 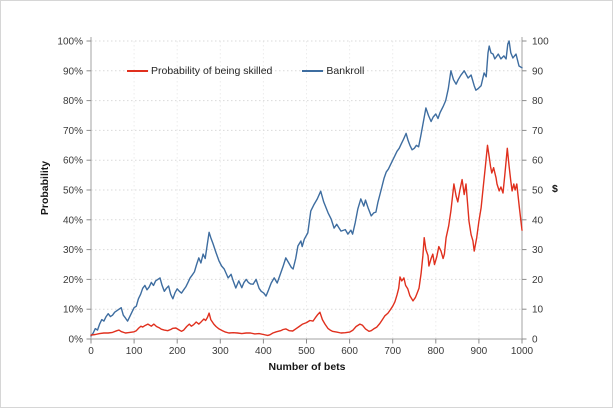 I want to click on y-axis-title-right: $, so click(x=555, y=189).